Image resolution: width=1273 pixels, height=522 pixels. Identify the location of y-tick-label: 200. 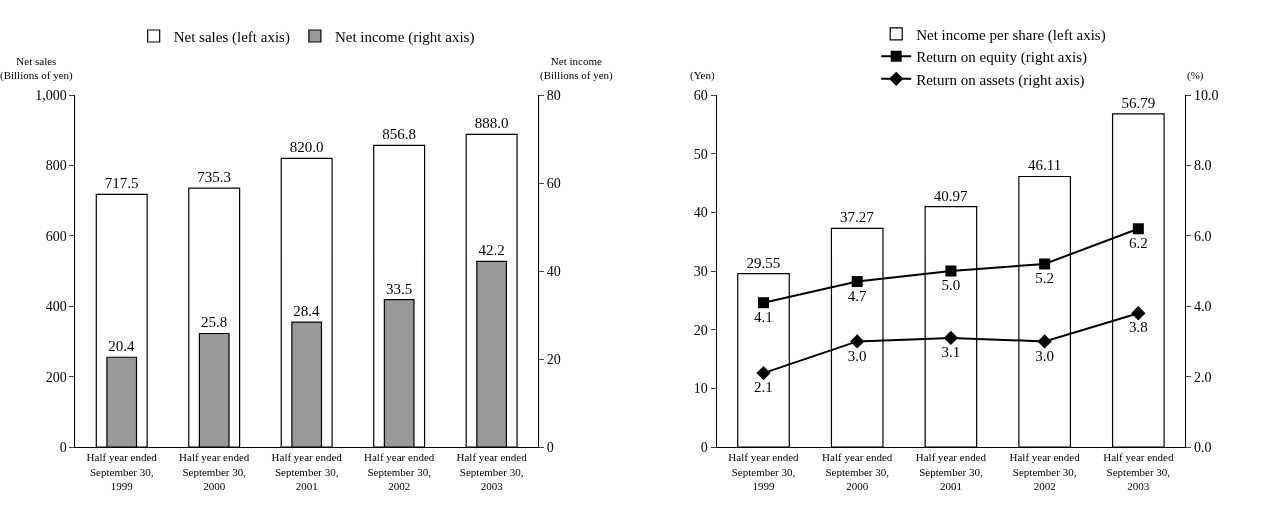
(56, 377).